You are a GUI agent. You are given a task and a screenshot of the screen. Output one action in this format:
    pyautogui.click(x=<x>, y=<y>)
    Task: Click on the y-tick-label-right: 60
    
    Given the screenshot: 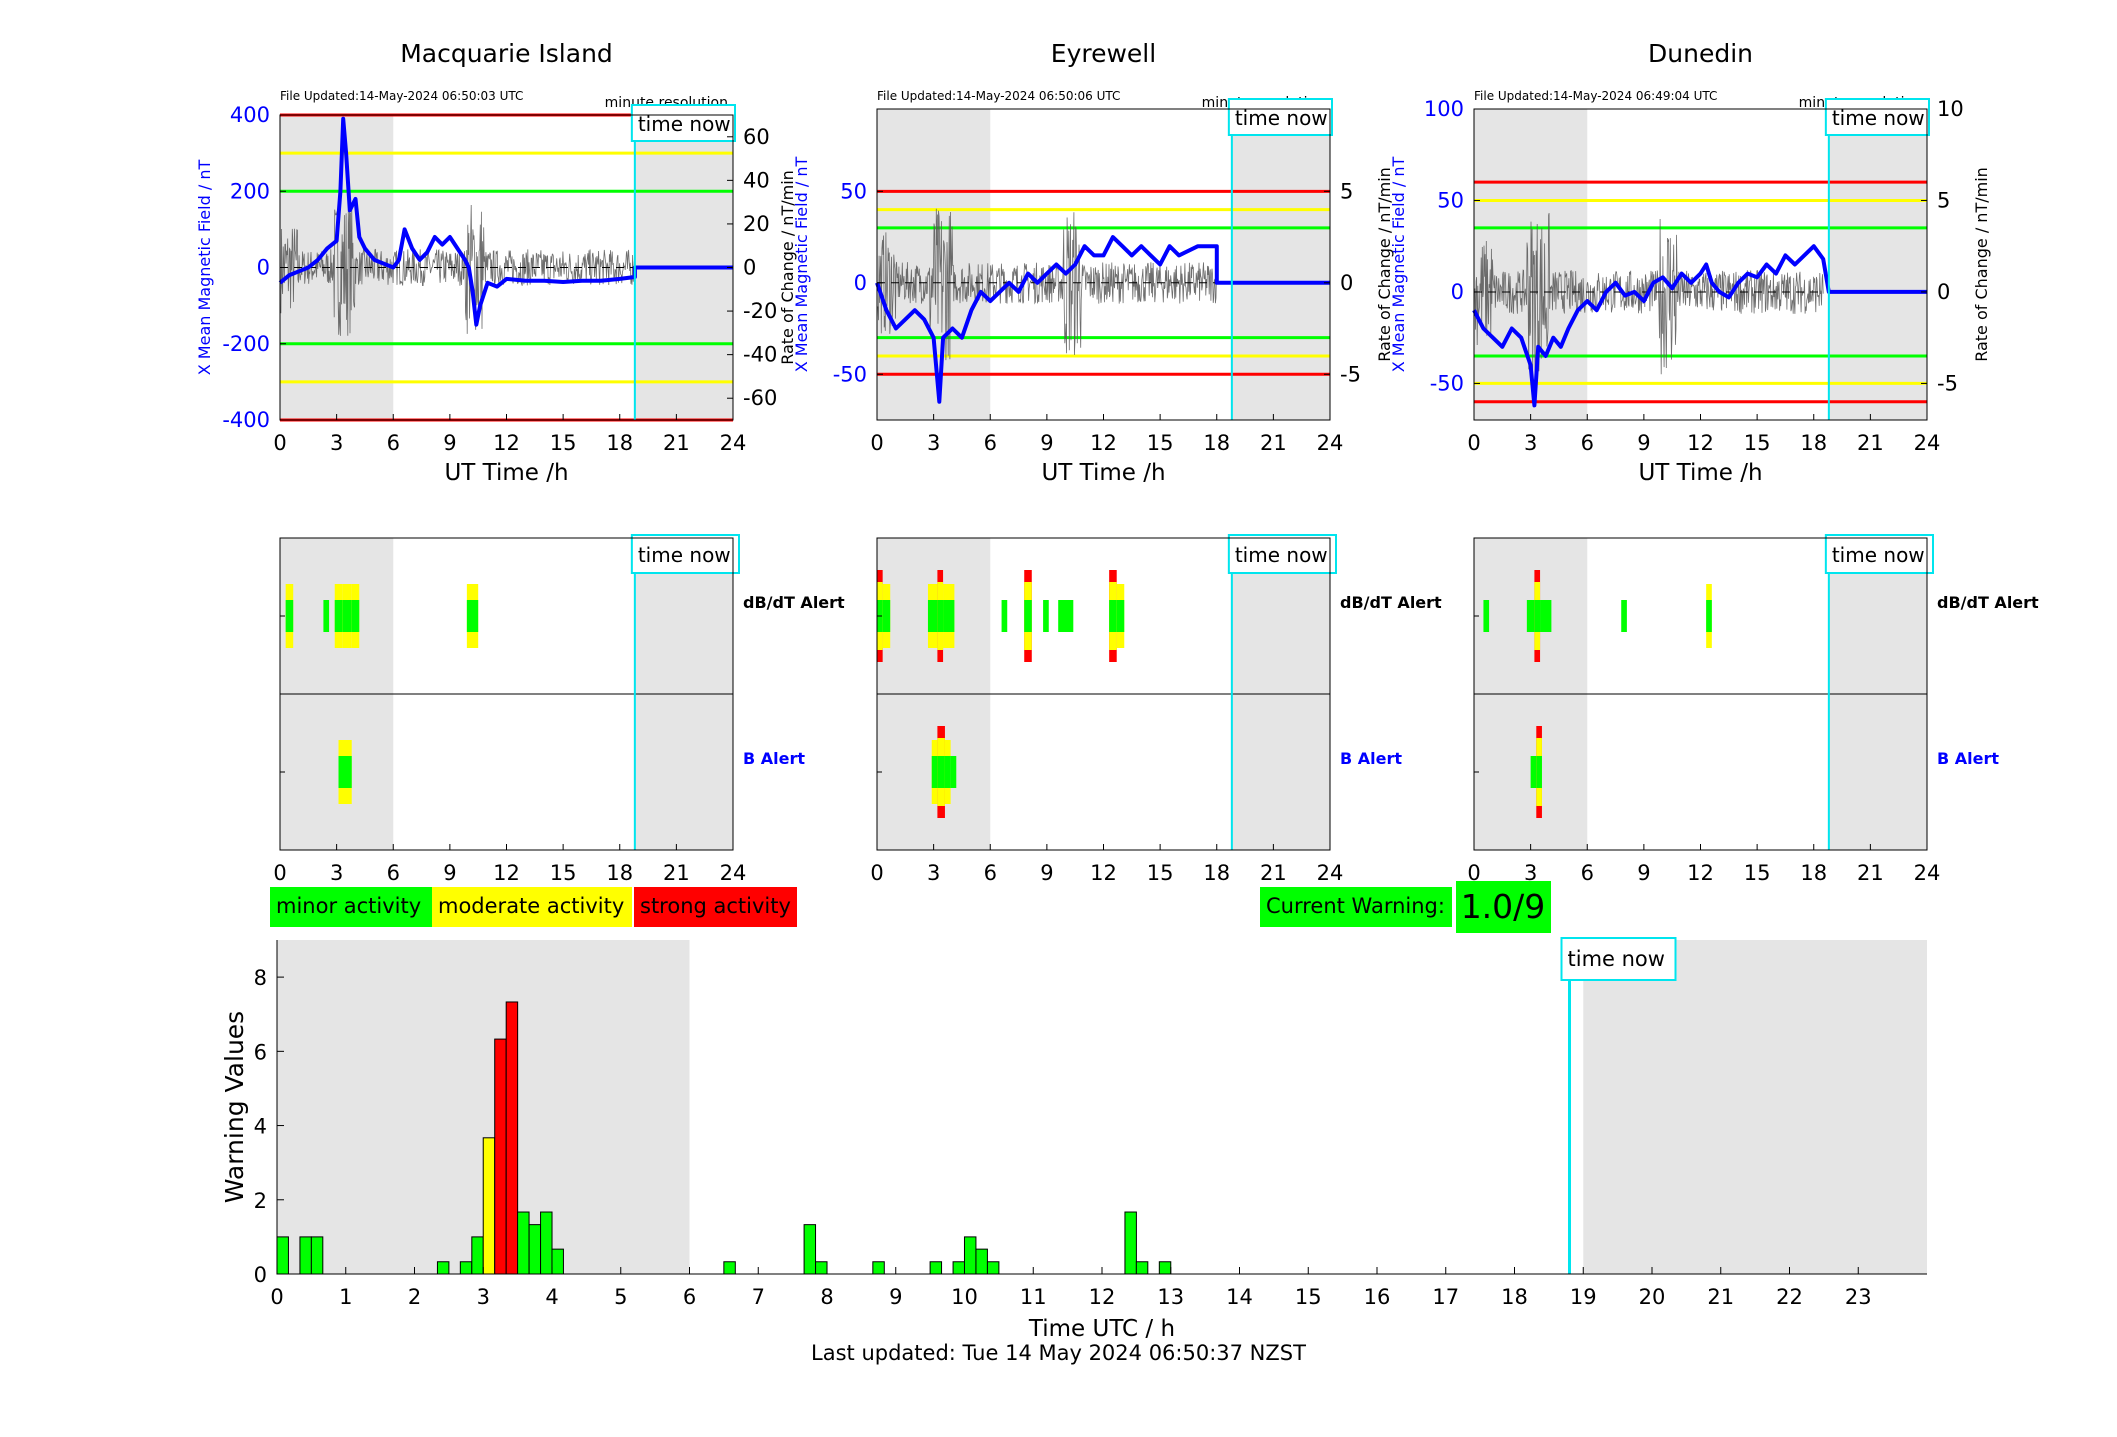 What is the action you would take?
    pyautogui.click(x=756, y=137)
    